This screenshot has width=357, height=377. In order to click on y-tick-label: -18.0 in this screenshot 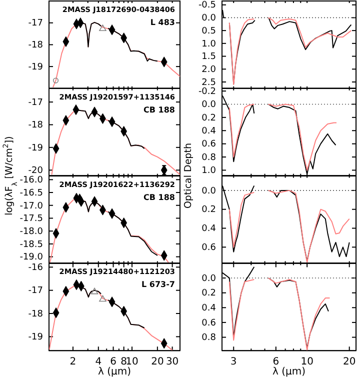, I will do `click(32, 231)`.